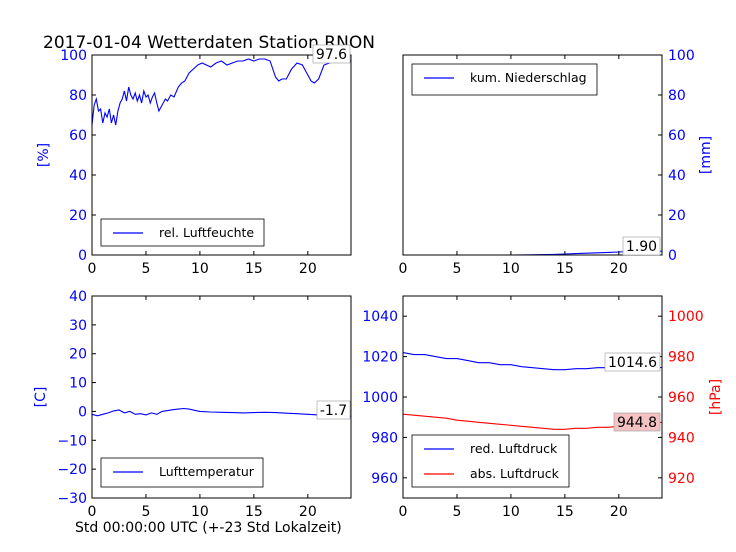 This screenshot has height=552, width=736. I want to click on x-axis-label: Std 00:00:00 UTC (+-23 Std Lokalzeit), so click(208, 528).